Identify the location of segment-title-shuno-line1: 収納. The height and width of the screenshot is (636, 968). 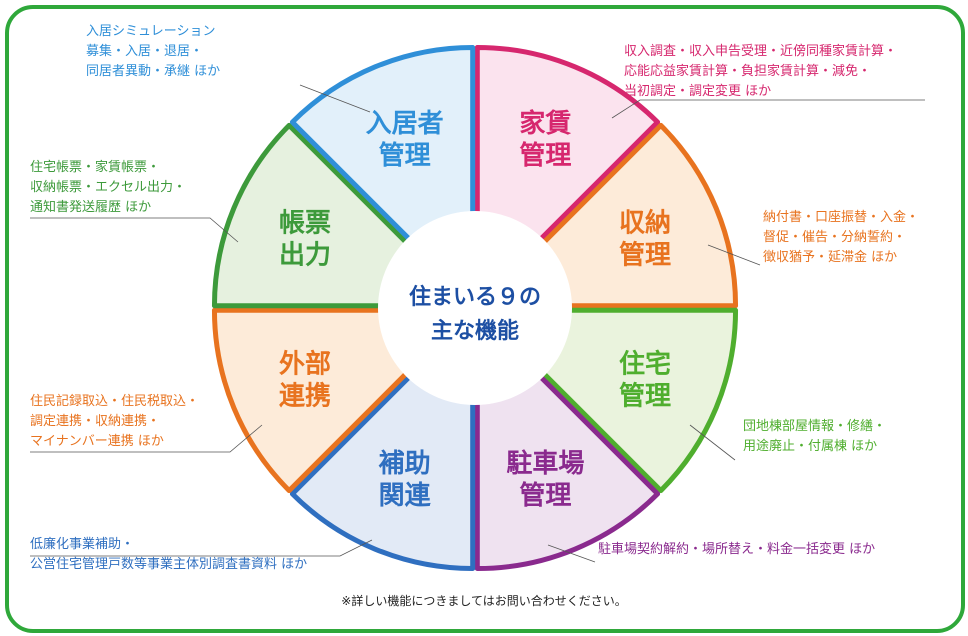
(645, 223).